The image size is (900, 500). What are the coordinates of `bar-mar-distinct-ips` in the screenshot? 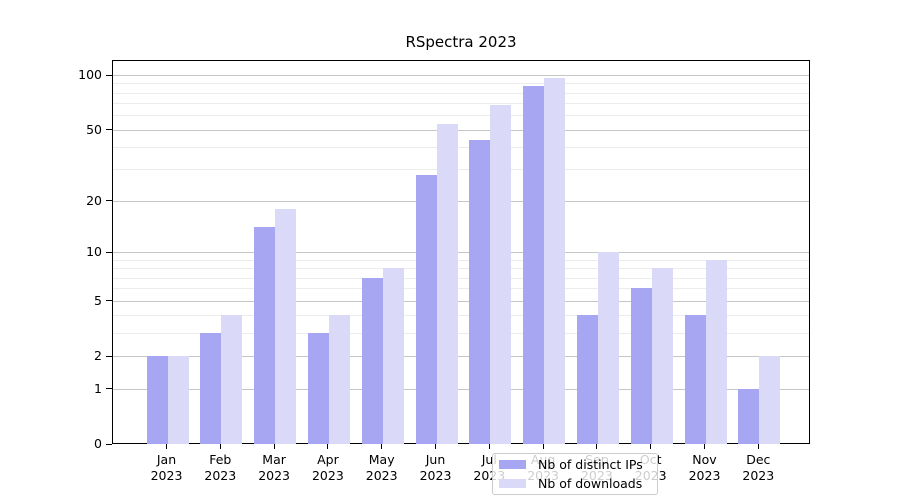 It's located at (265, 335).